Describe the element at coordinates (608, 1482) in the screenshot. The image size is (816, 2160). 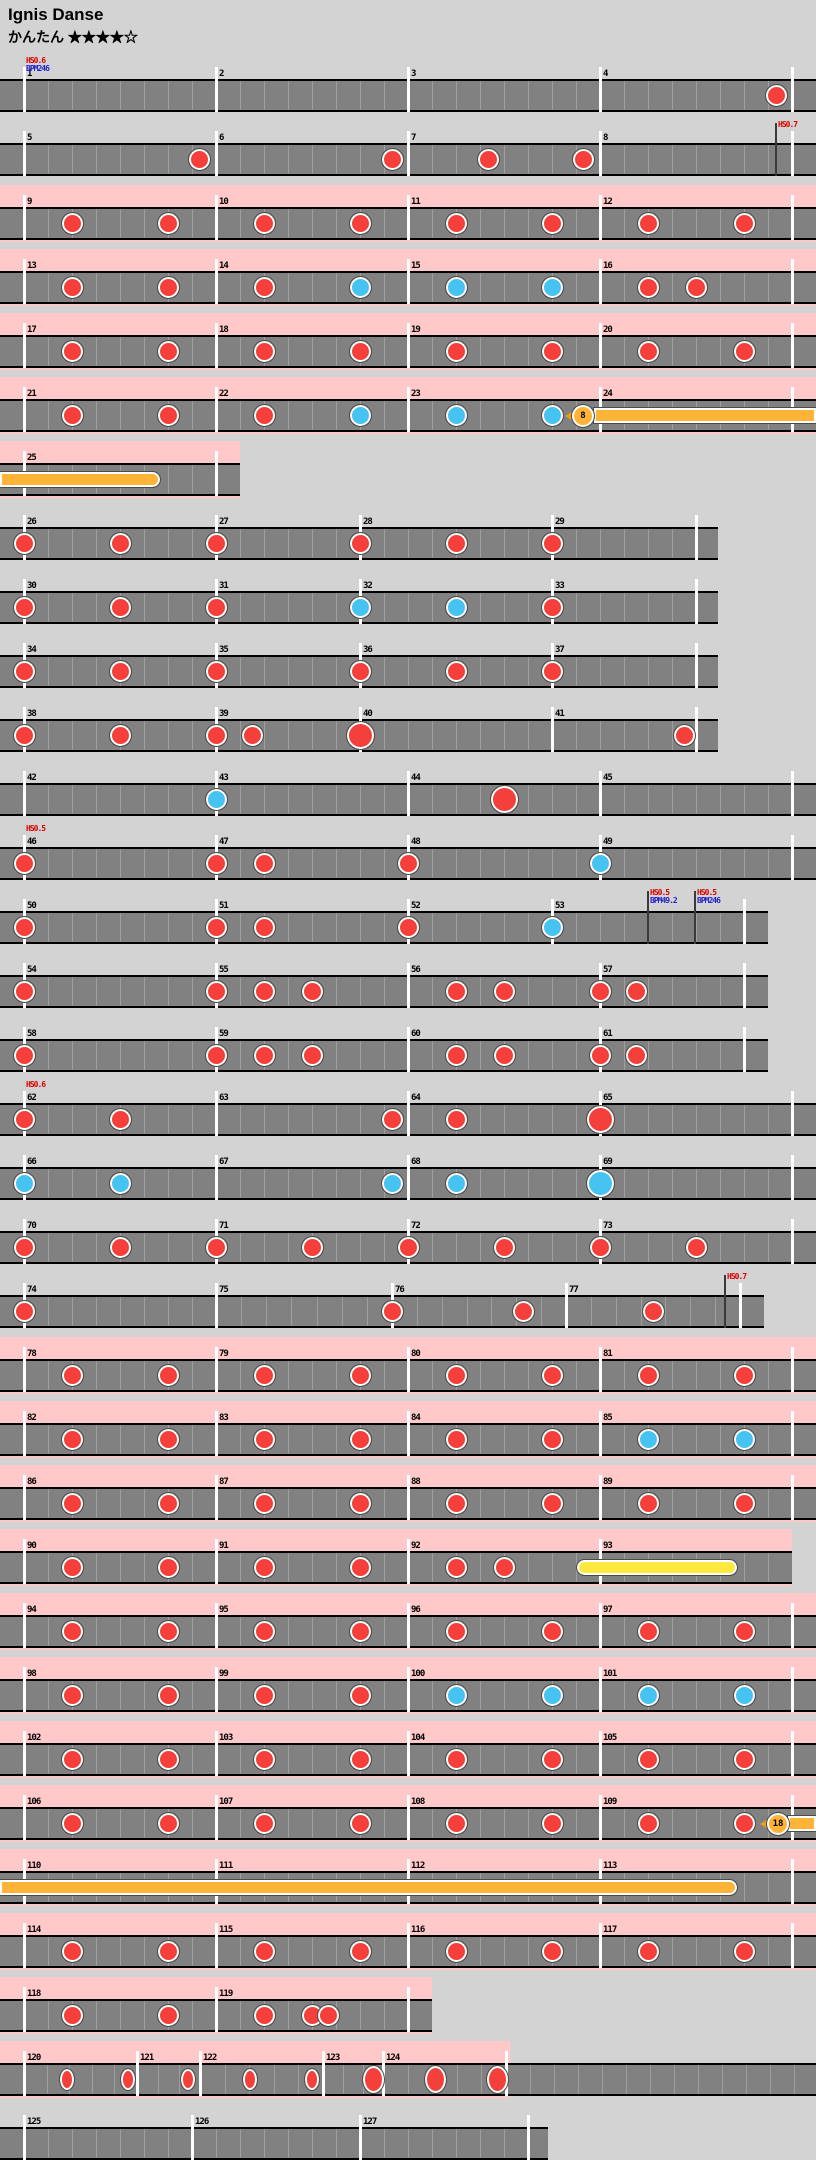
I see `measure-number: 89` at that location.